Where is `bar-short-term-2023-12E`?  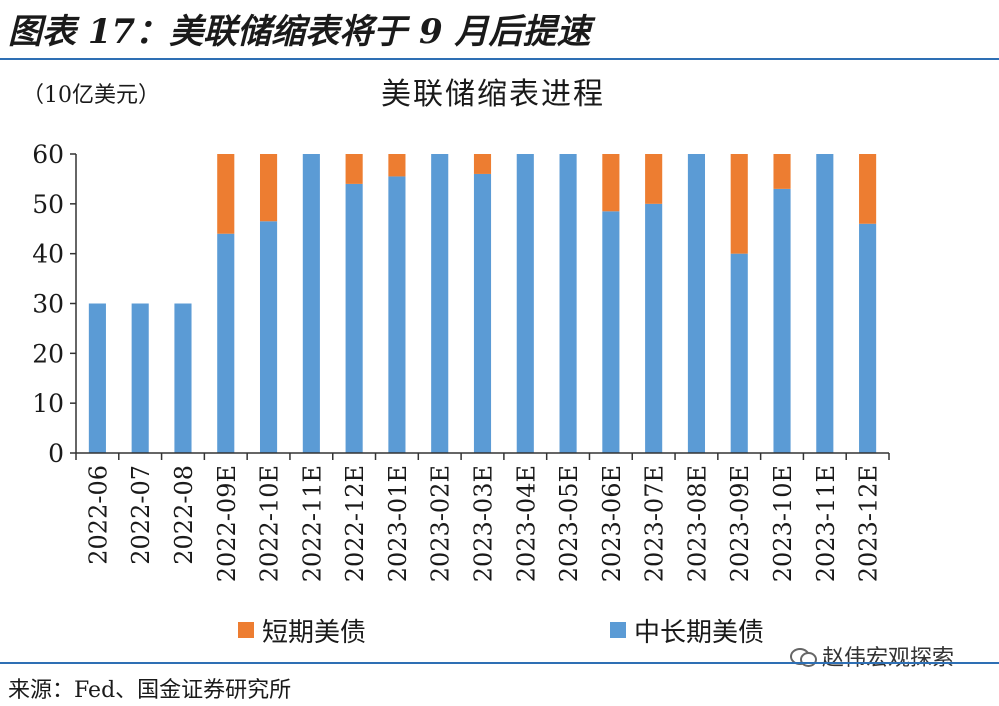
bar-short-term-2023-12E is located at coordinates (868, 189).